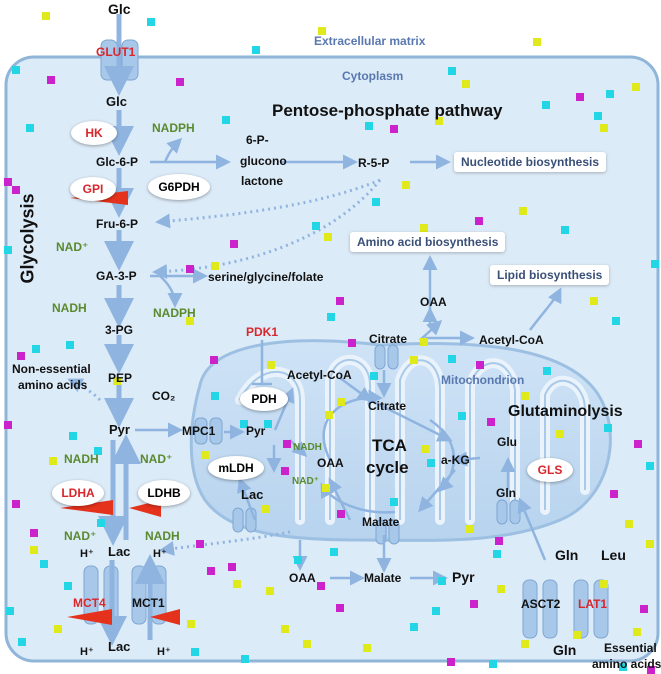  Describe the element at coordinates (256, 431) in the screenshot. I see `metabolite-pyr-mito: Pyr` at that location.